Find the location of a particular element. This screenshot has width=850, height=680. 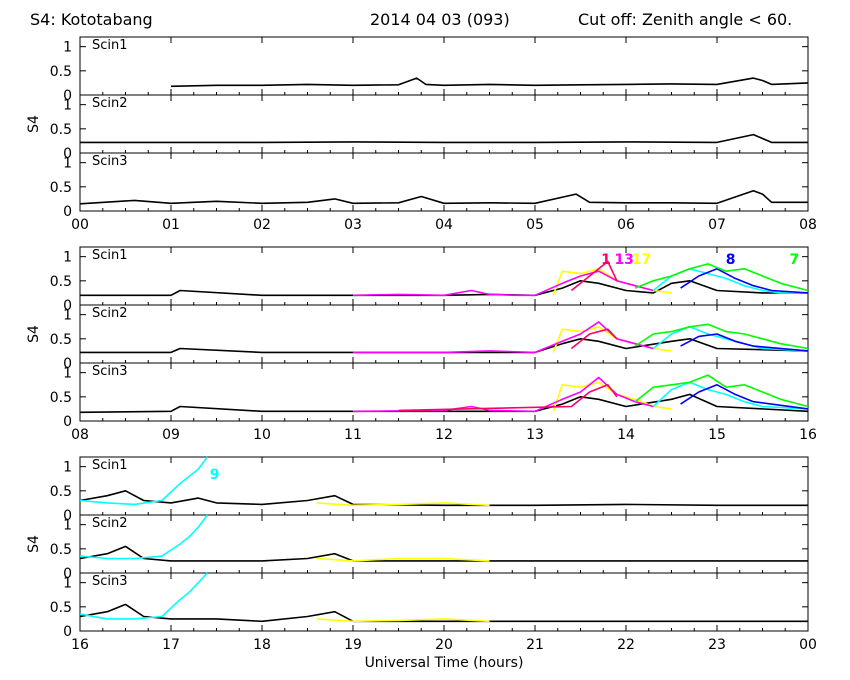

prn-label: 8 is located at coordinates (731, 260).